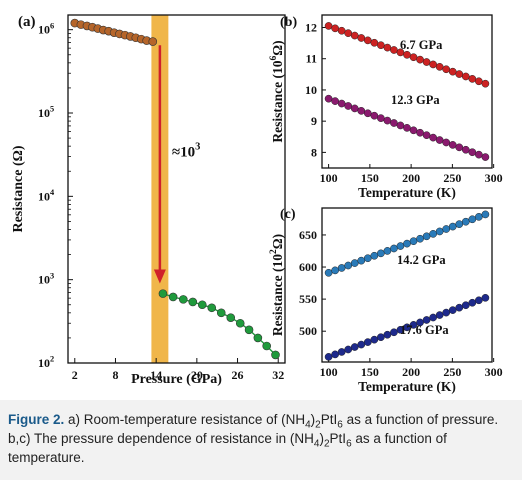 This screenshot has width=522, height=480. I want to click on x-tick-label-2: 200, so click(411, 372).